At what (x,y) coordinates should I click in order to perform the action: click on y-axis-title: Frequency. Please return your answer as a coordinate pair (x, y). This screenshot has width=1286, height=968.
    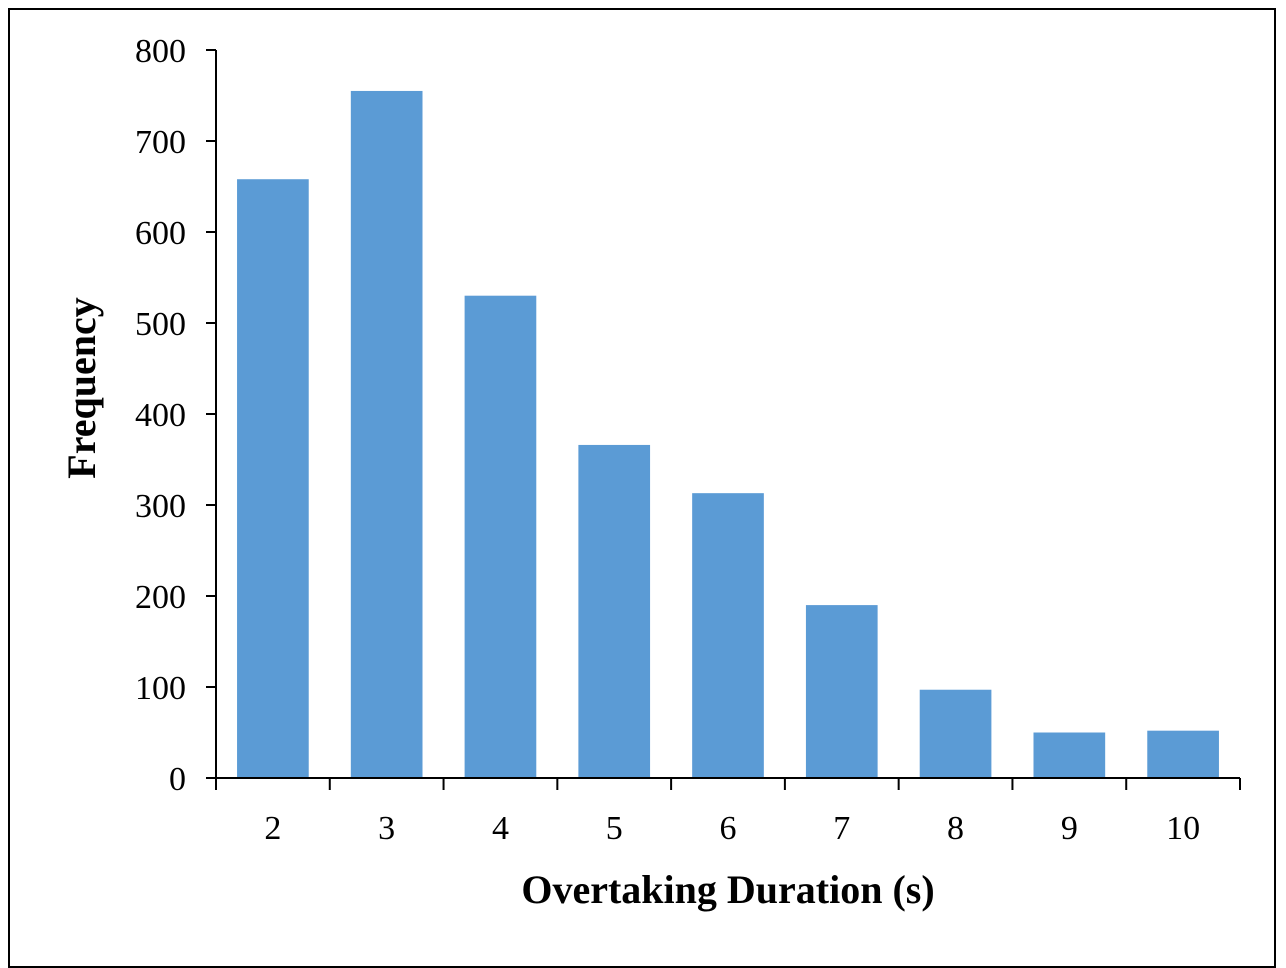
    Looking at the image, I should click on (81, 387).